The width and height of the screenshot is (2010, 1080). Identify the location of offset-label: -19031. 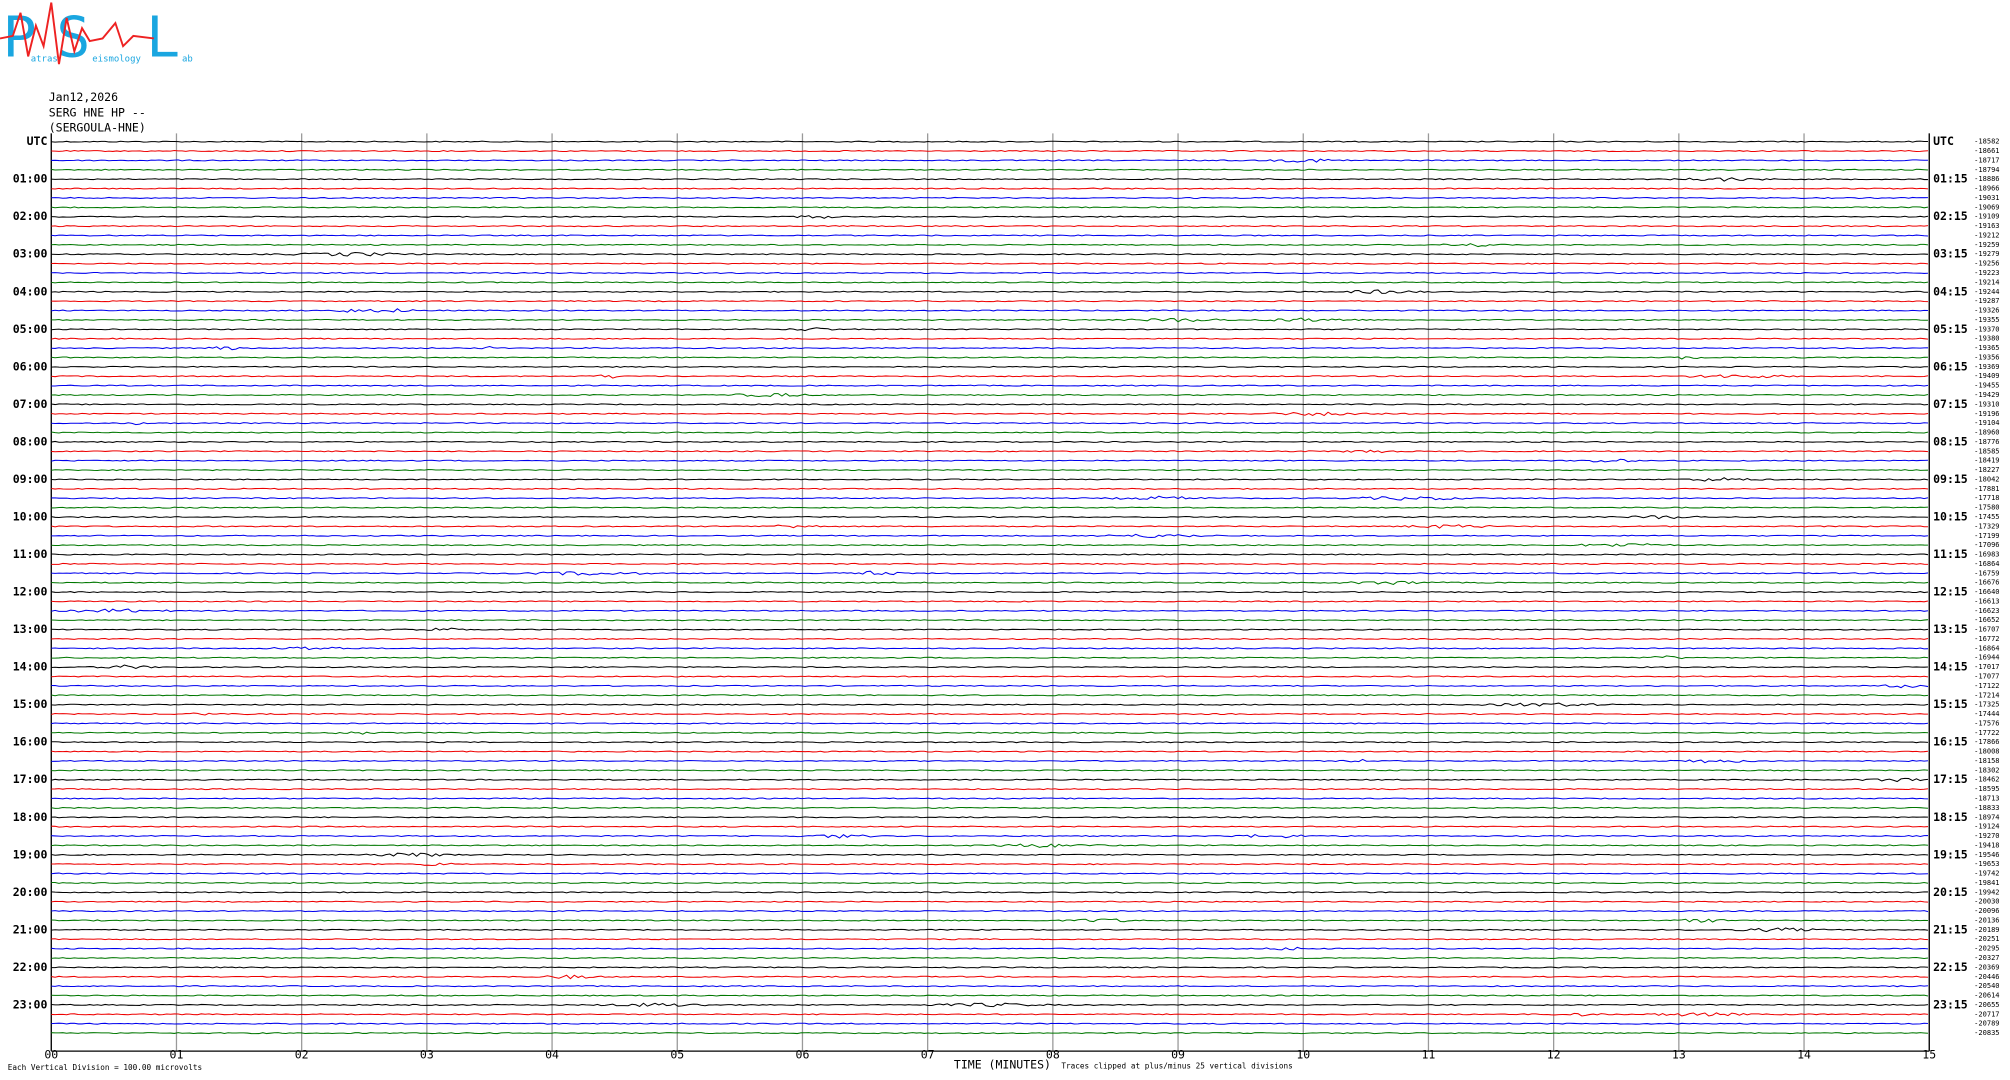
(1986, 197).